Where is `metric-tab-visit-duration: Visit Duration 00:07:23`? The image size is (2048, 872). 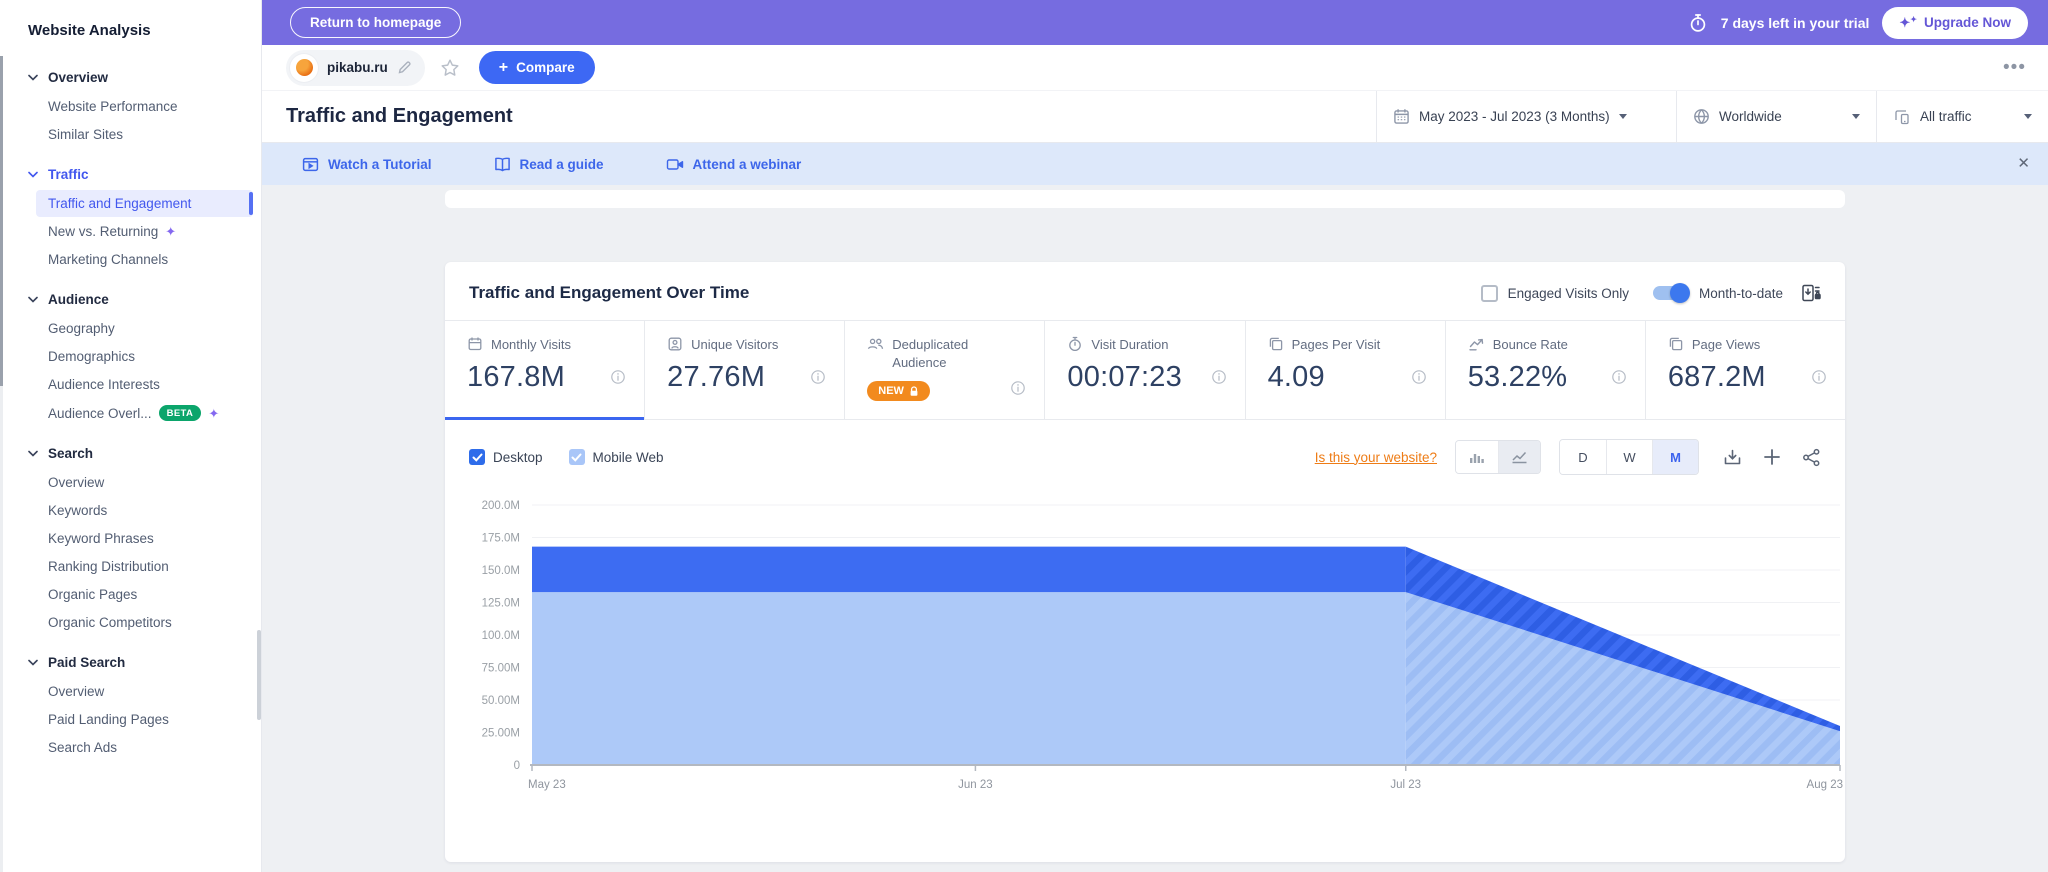 metric-tab-visit-duration: Visit Duration 00:07:23 is located at coordinates (1144, 370).